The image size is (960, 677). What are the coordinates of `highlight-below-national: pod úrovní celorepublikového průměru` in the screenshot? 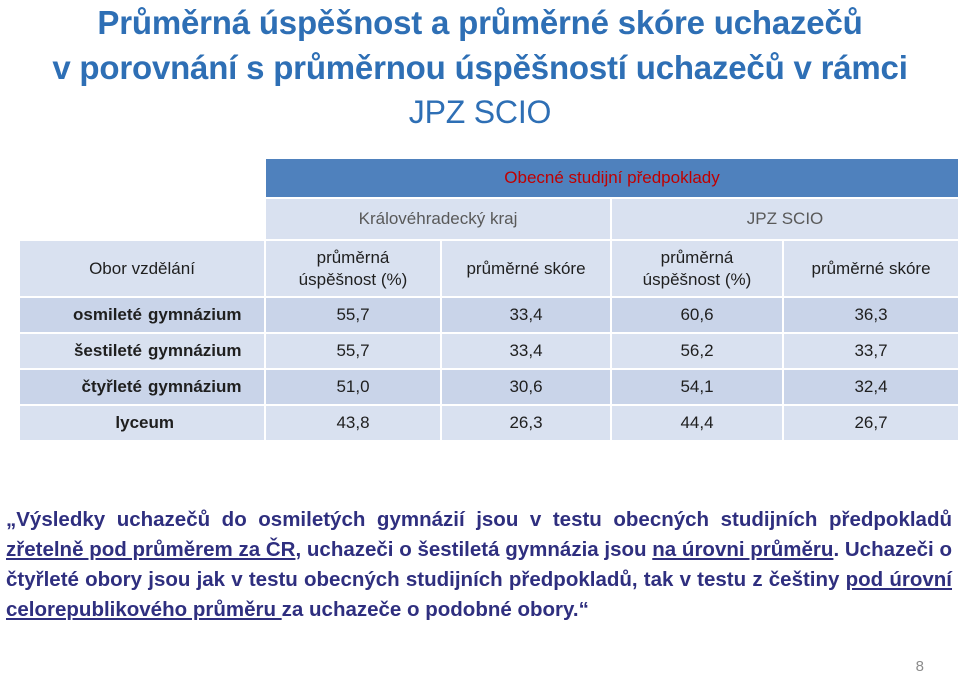 It's located at (479, 594).